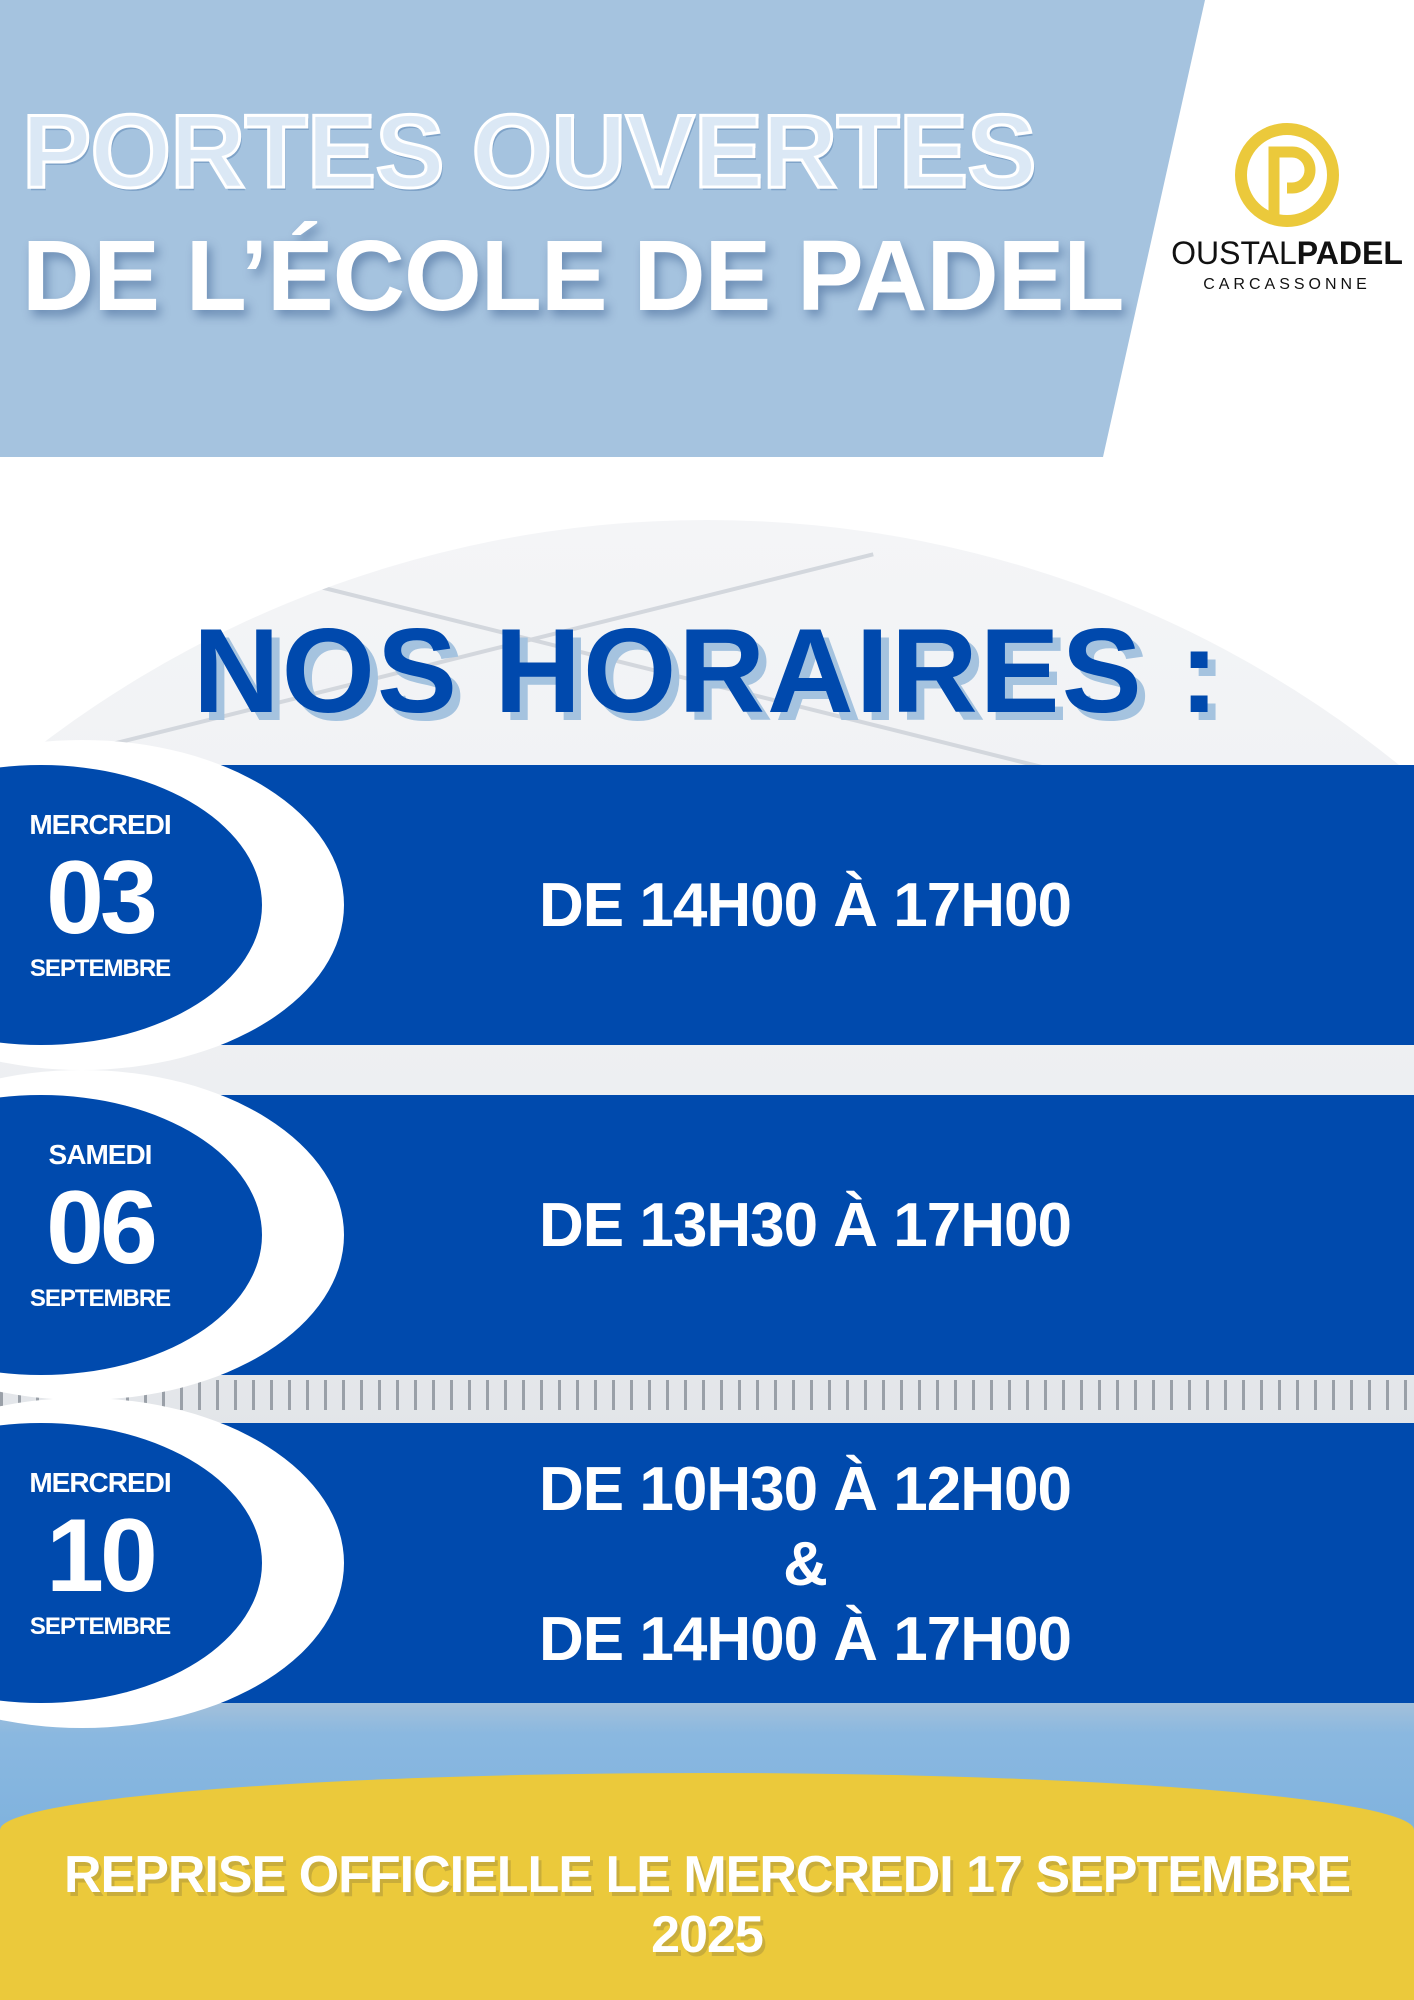 Image resolution: width=1414 pixels, height=2000 pixels. I want to click on day-number: 10, so click(102, 1556).